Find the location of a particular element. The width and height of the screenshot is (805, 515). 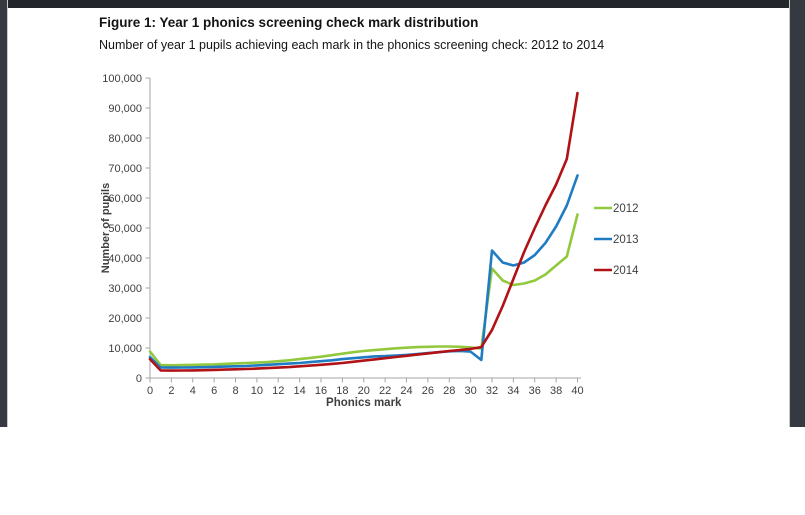

y-axis-tick-label: 100,000 is located at coordinates (122, 79).